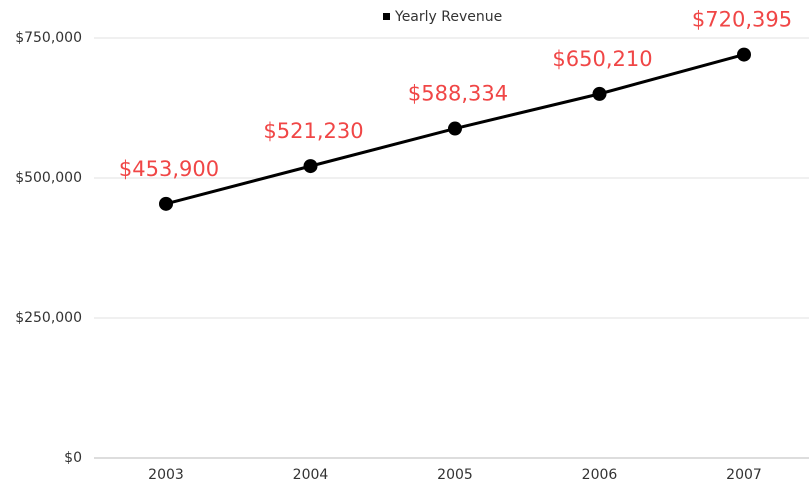 The height and width of the screenshot is (487, 809). Describe the element at coordinates (386, 16) in the screenshot. I see `legend-swatch` at that location.